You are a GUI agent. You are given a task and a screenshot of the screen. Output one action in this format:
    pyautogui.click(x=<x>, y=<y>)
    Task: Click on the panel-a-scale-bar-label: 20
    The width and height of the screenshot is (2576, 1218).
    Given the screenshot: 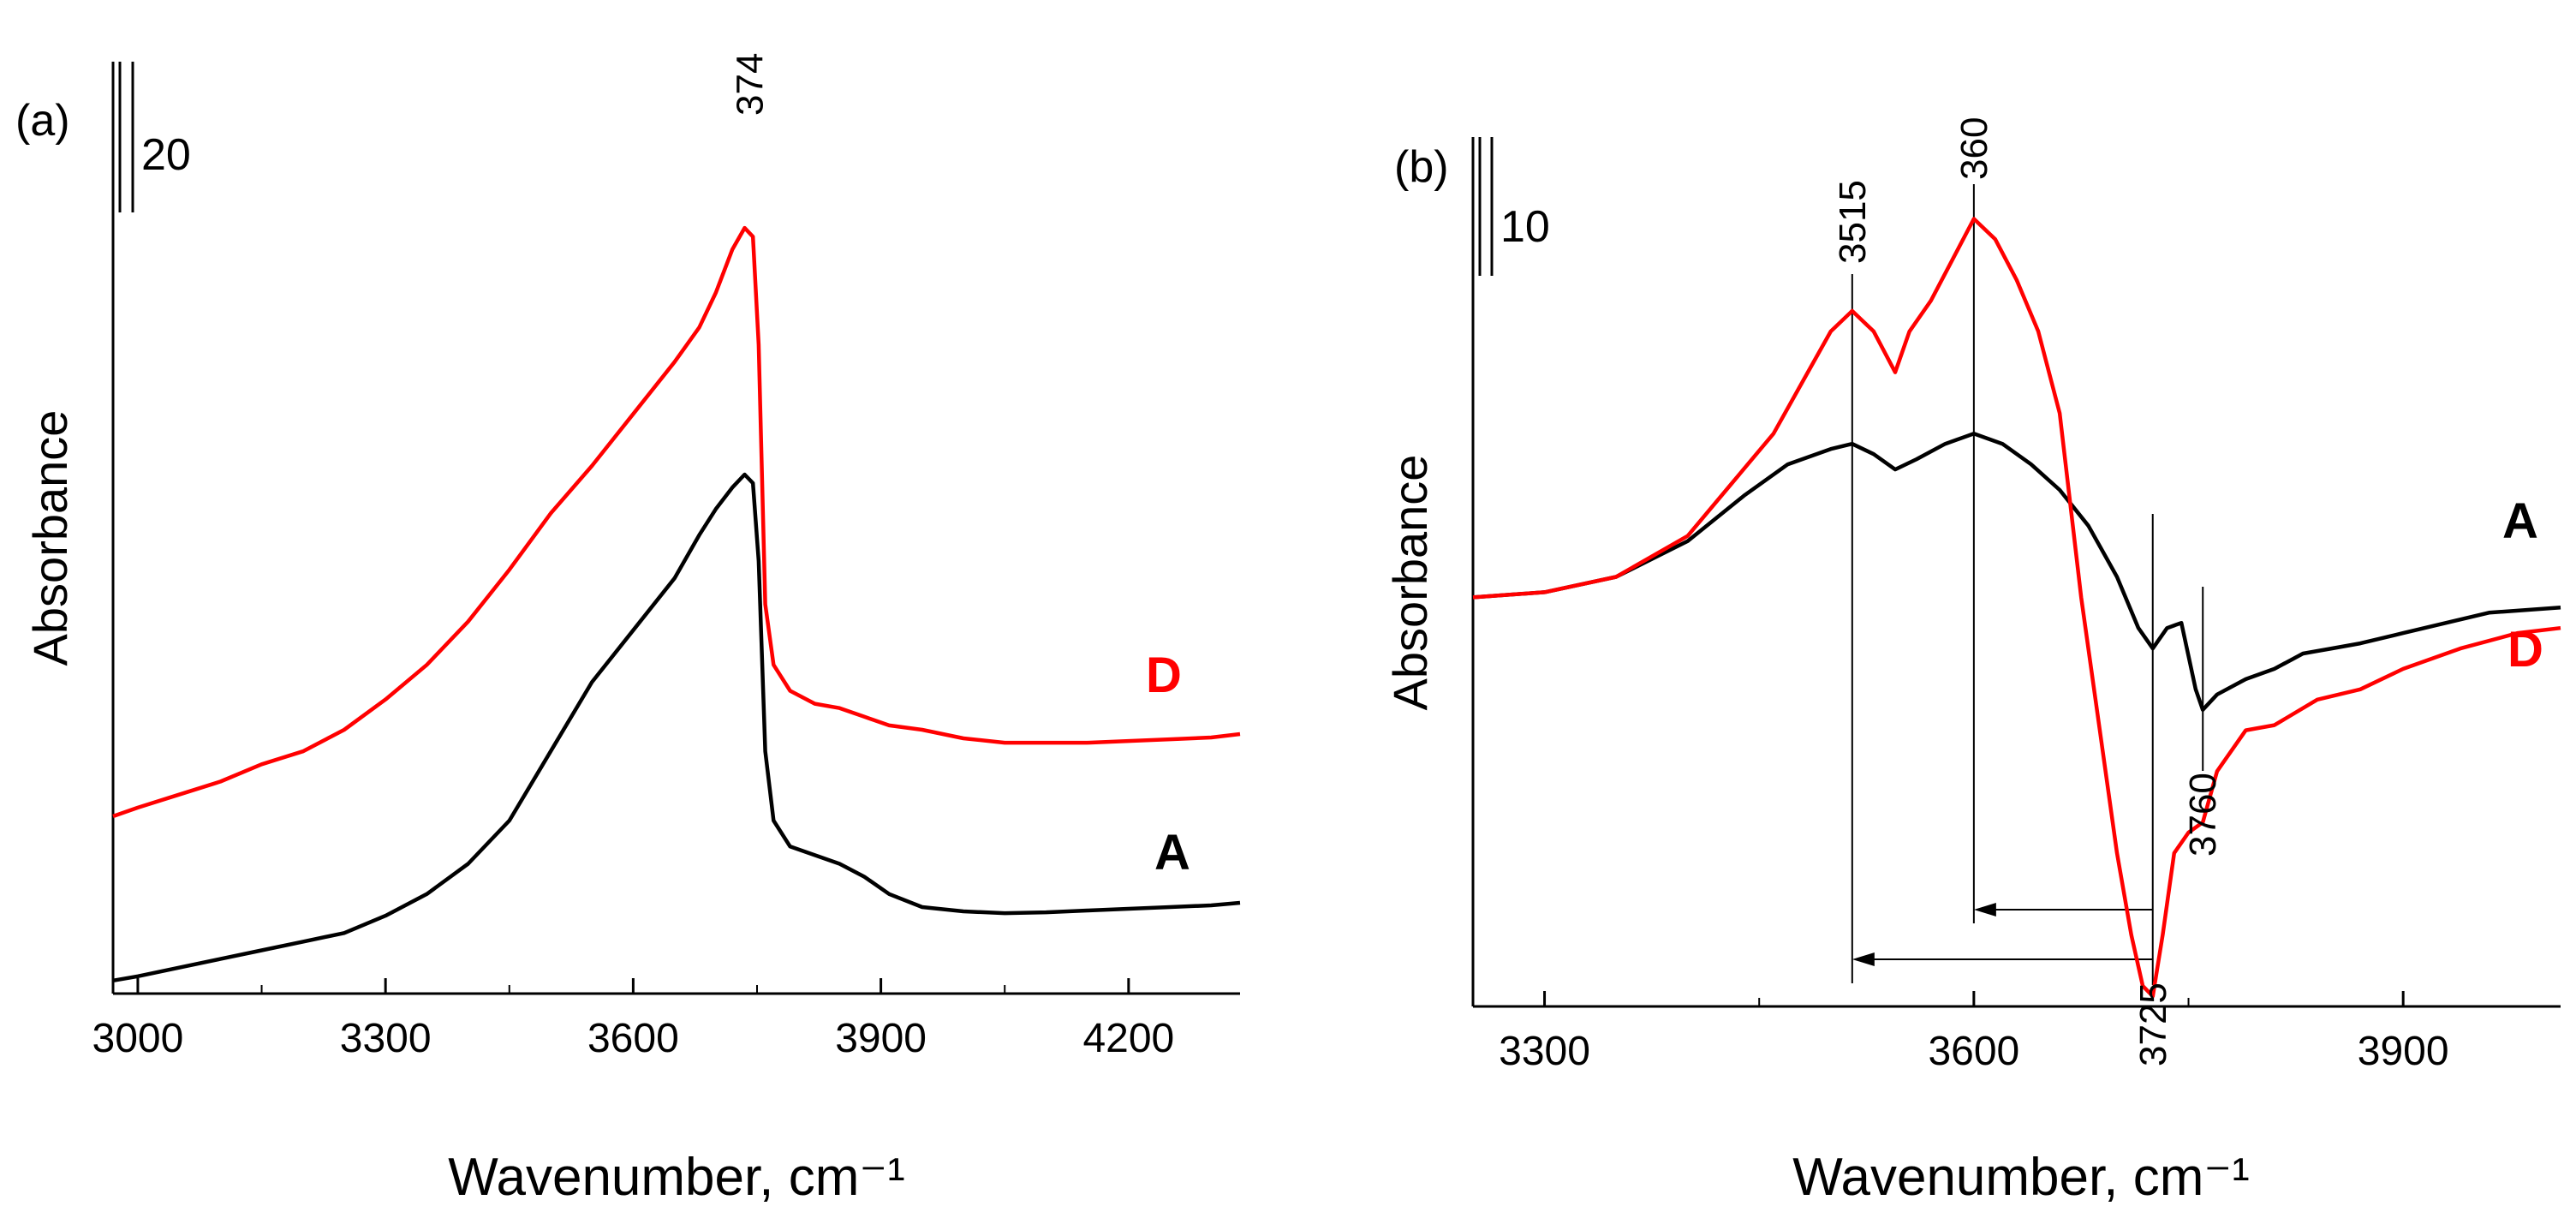 What is the action you would take?
    pyautogui.click(x=166, y=155)
    